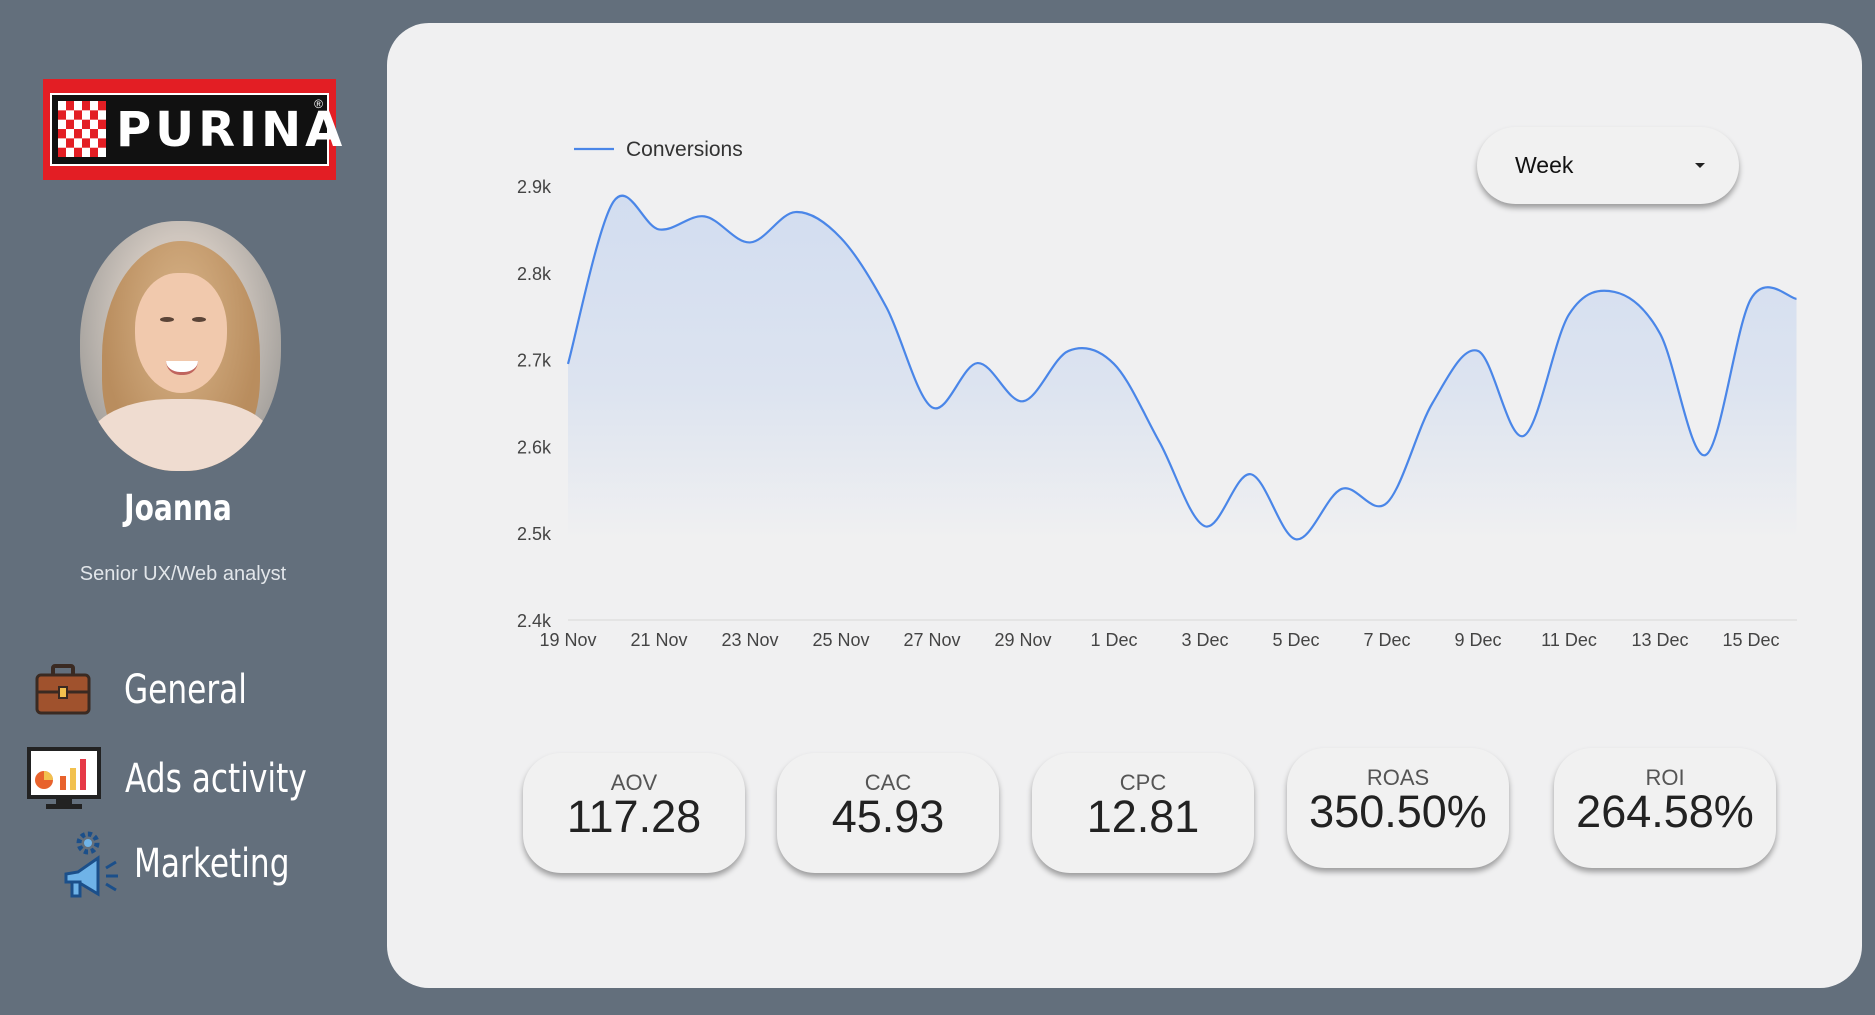  What do you see at coordinates (684, 149) in the screenshot?
I see `legend-label: Conversions` at bounding box center [684, 149].